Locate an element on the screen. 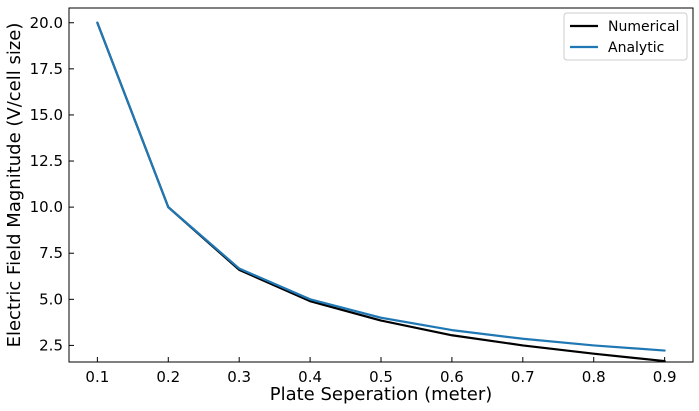 This screenshot has width=699, height=411. y-axis-title: Electric Field Magnitude (V/cell size) is located at coordinates (14, 185).